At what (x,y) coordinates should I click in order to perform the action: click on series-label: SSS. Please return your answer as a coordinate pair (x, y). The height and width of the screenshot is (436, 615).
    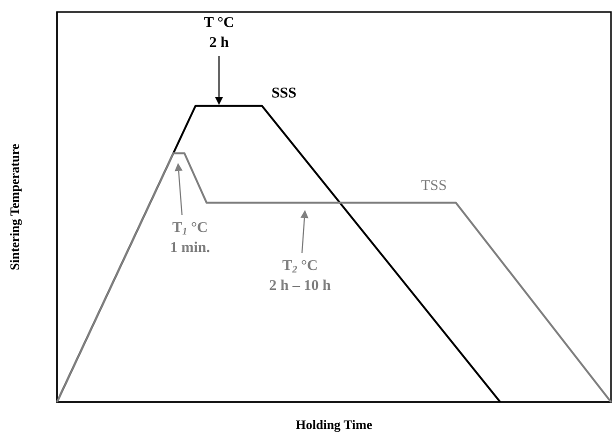
    Looking at the image, I should click on (283, 93).